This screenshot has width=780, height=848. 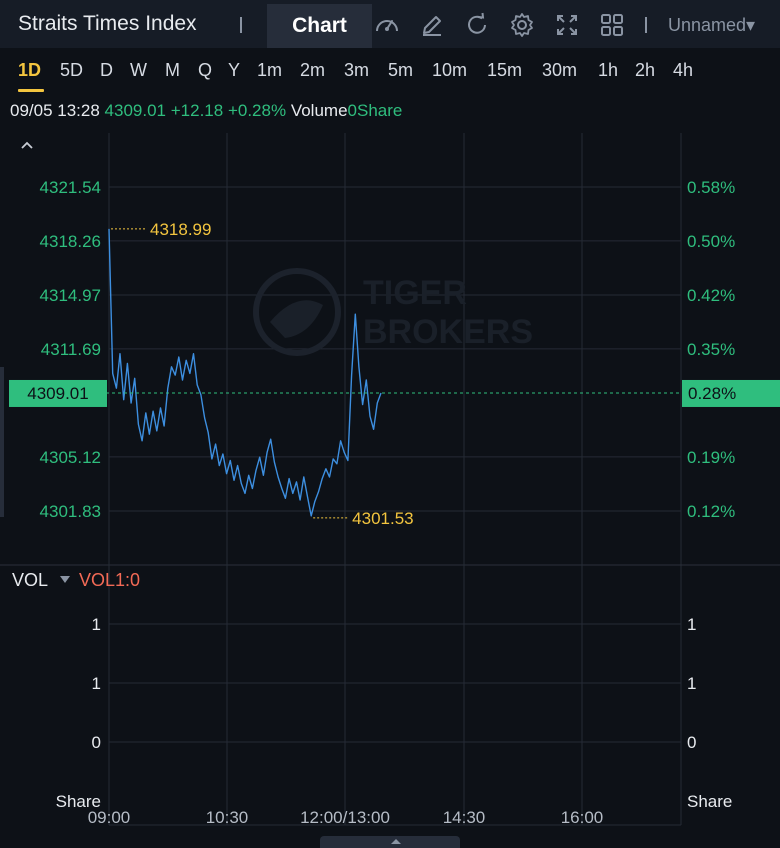 What do you see at coordinates (106, 70) in the screenshot?
I see `period-d: D` at bounding box center [106, 70].